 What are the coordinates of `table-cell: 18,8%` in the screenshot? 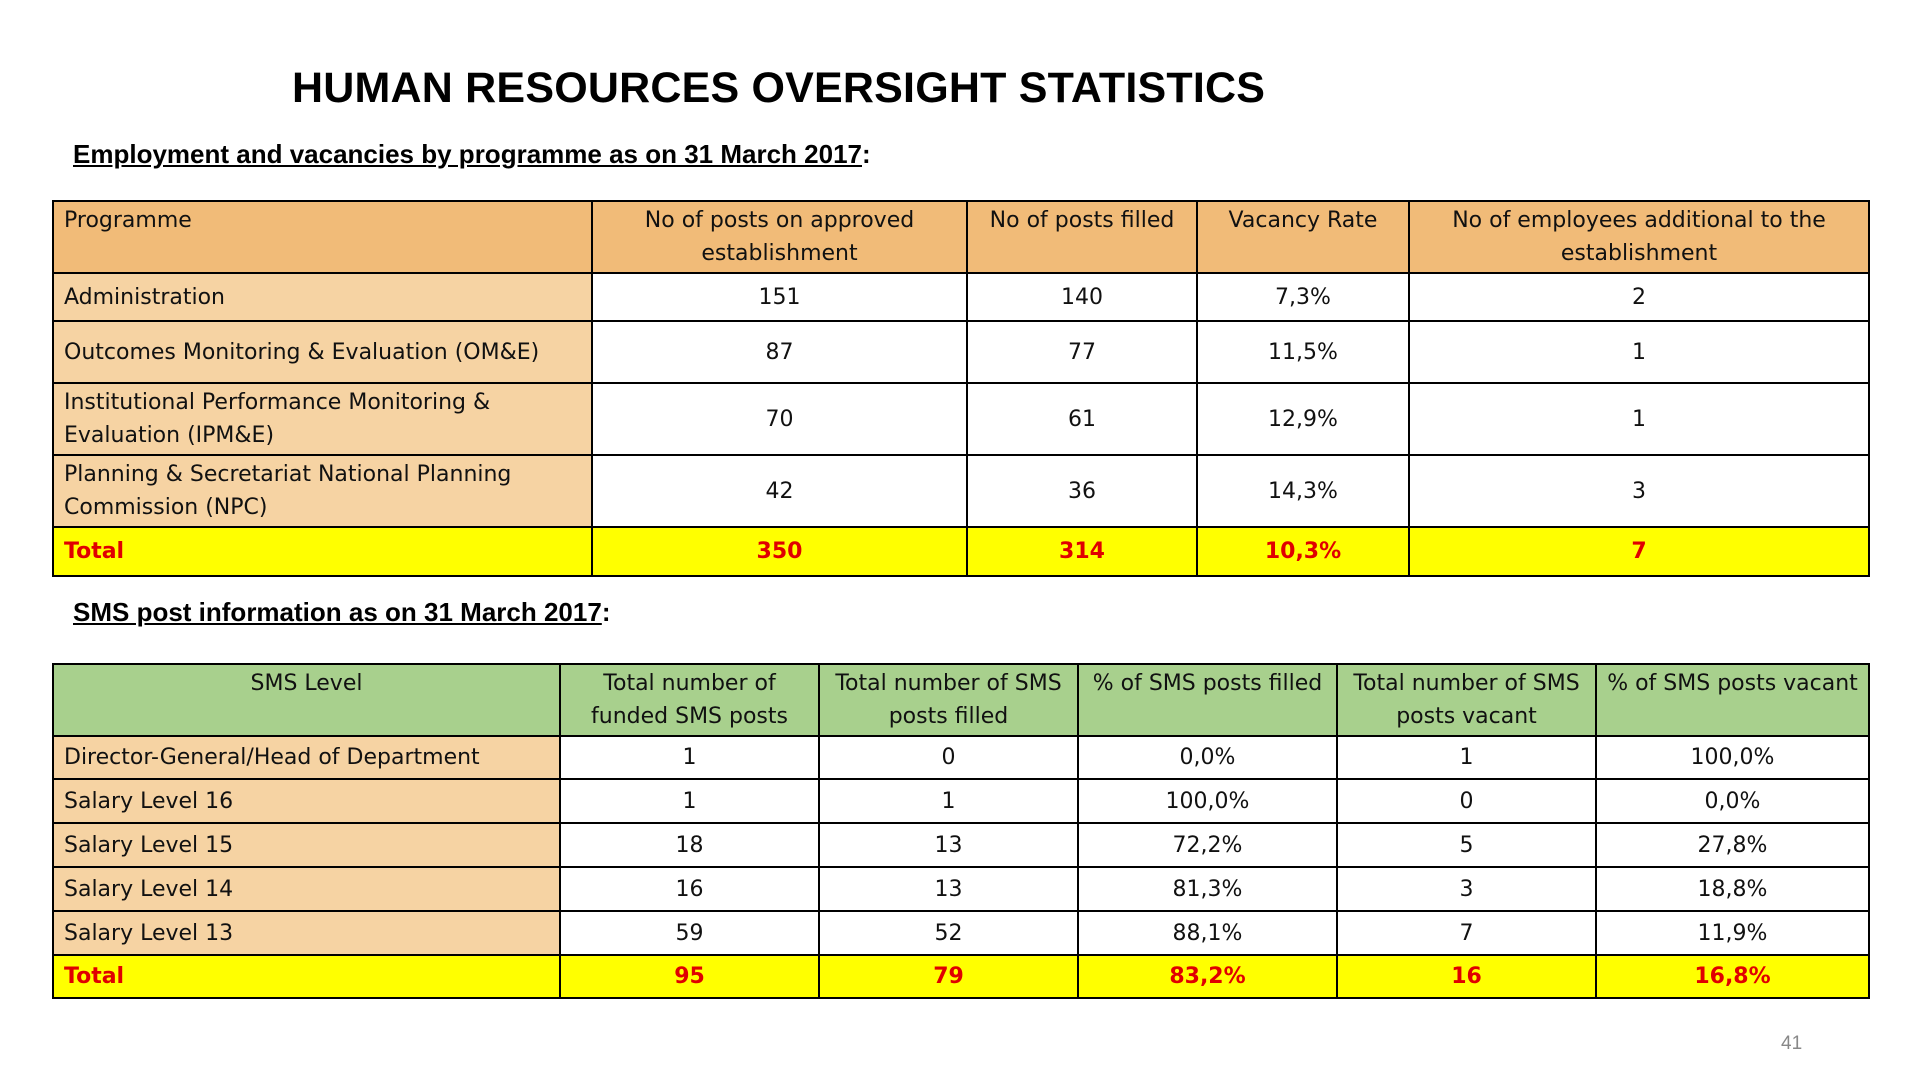 It's located at (1732, 889).